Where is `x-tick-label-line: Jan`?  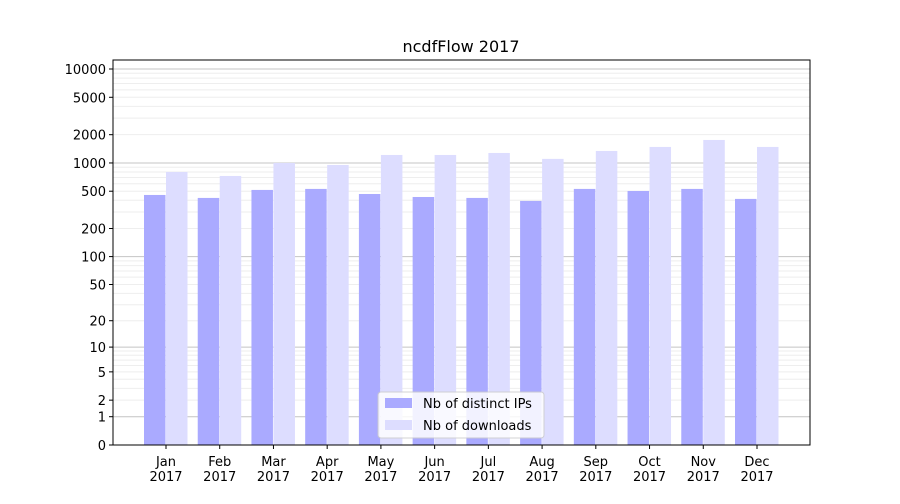 x-tick-label-line: Jan is located at coordinates (165, 462).